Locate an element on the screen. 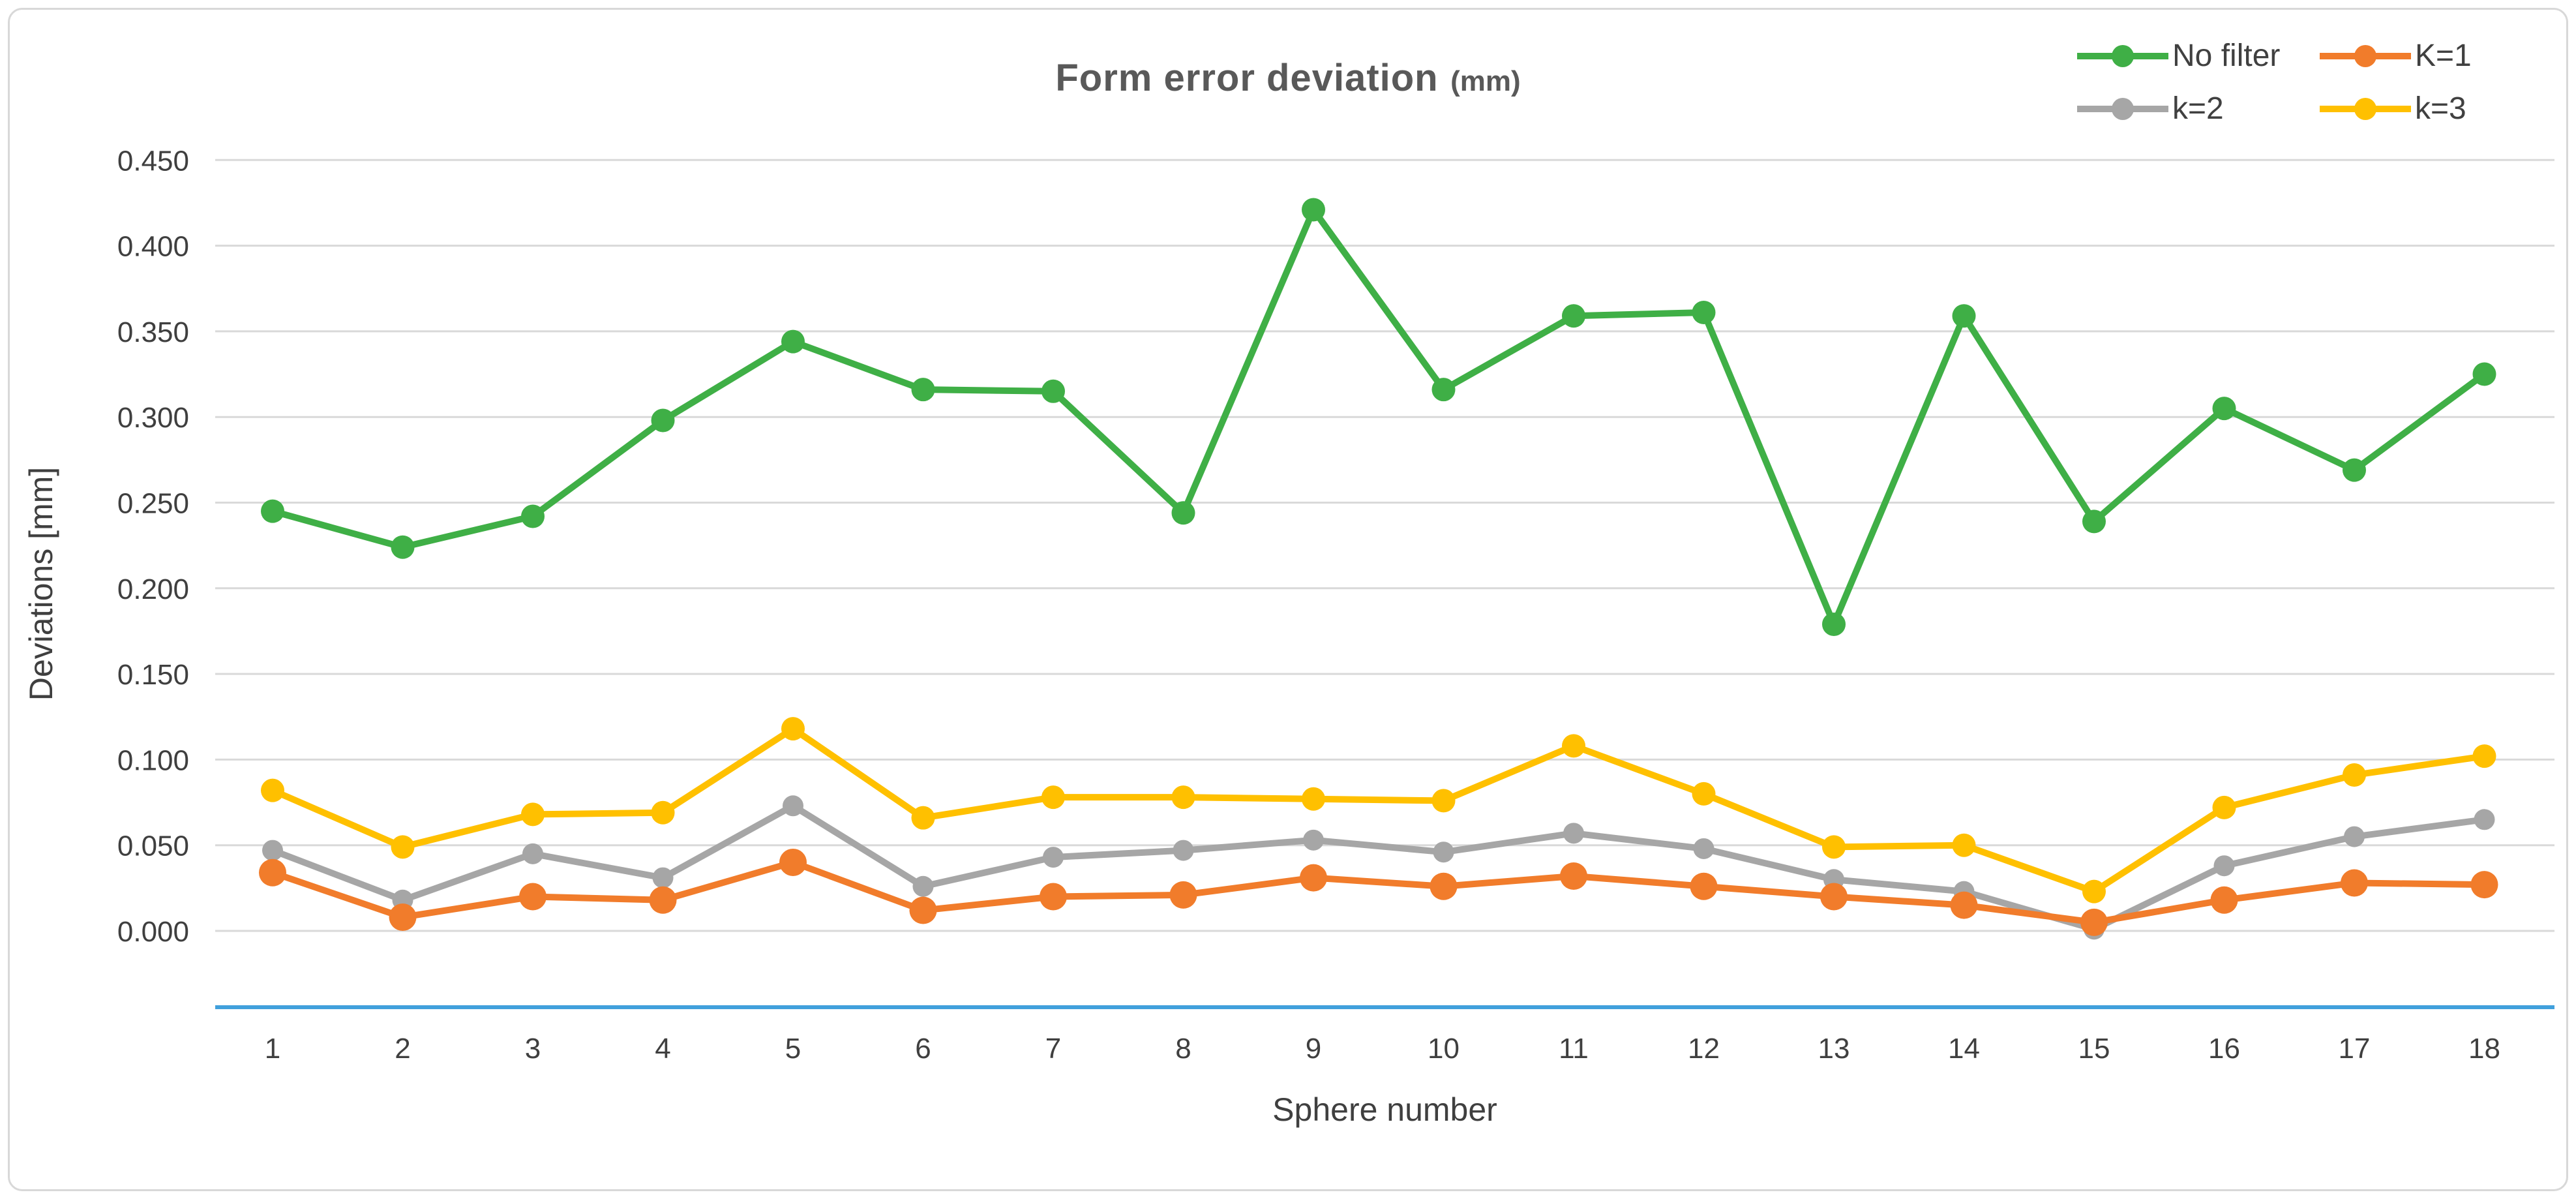 This screenshot has height=1199, width=2576. legend-item-K=1: K=1 is located at coordinates (2441, 56).